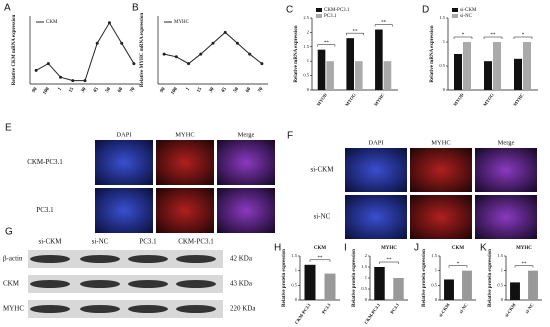 This screenshot has width=550, height=327. I want to click on panel-label: G, so click(9, 232).